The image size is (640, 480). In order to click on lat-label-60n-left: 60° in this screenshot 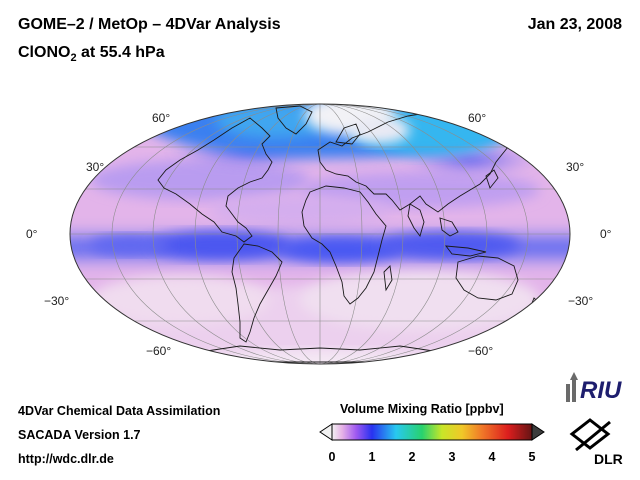, I will do `click(161, 118)`.